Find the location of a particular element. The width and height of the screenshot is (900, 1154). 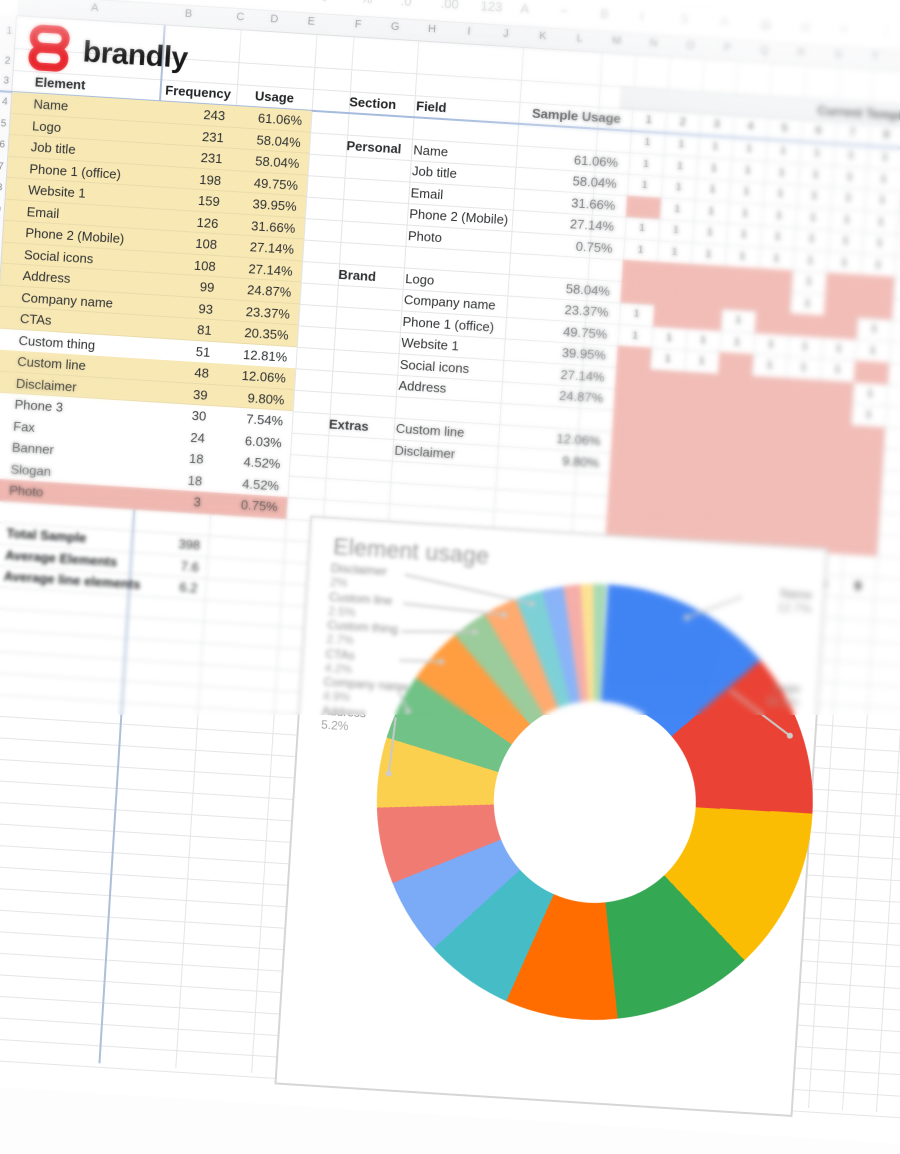

template-column-number: 3 is located at coordinates (716, 125).